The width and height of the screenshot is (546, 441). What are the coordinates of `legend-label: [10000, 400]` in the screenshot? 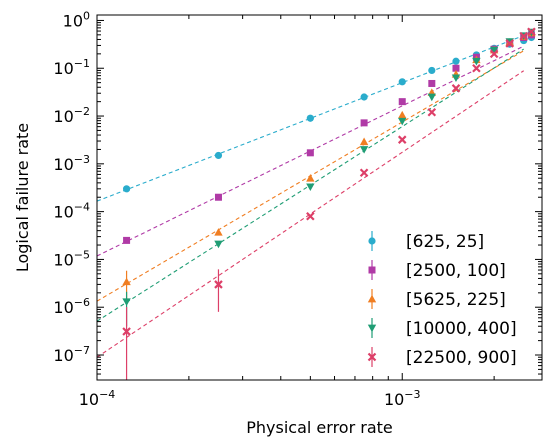 It's located at (461, 329).